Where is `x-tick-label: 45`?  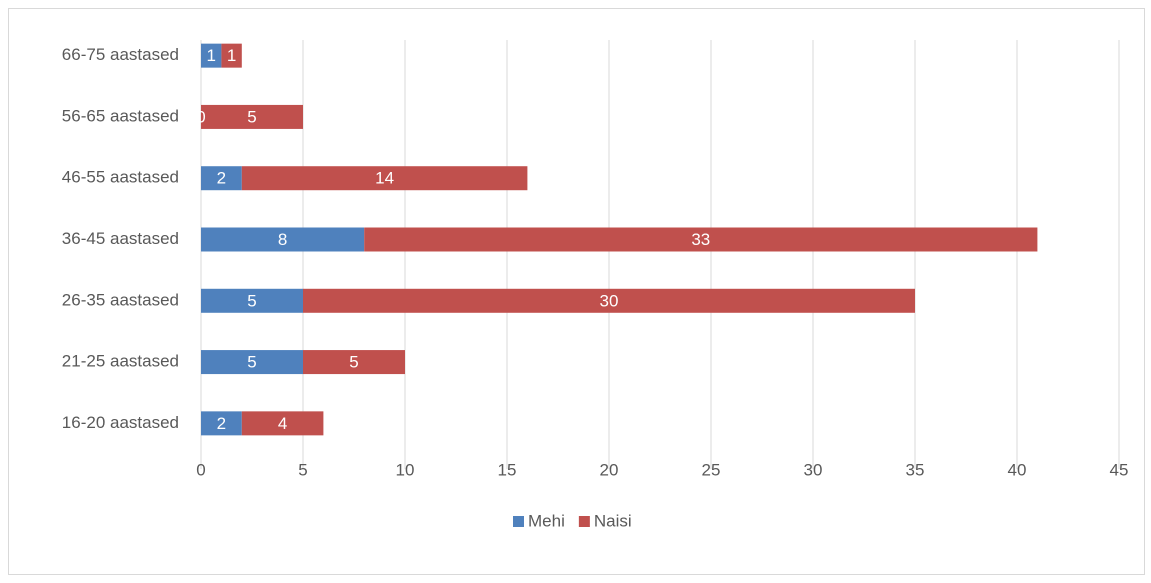 x-tick-label: 45 is located at coordinates (1119, 469).